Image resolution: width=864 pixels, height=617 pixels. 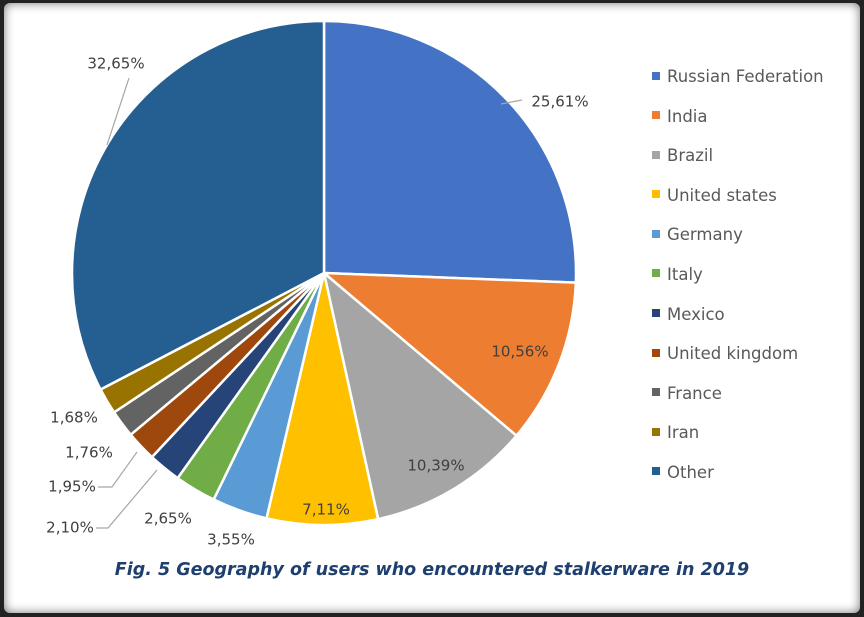 I want to click on data-label-italy: 2,65%, so click(x=168, y=519).